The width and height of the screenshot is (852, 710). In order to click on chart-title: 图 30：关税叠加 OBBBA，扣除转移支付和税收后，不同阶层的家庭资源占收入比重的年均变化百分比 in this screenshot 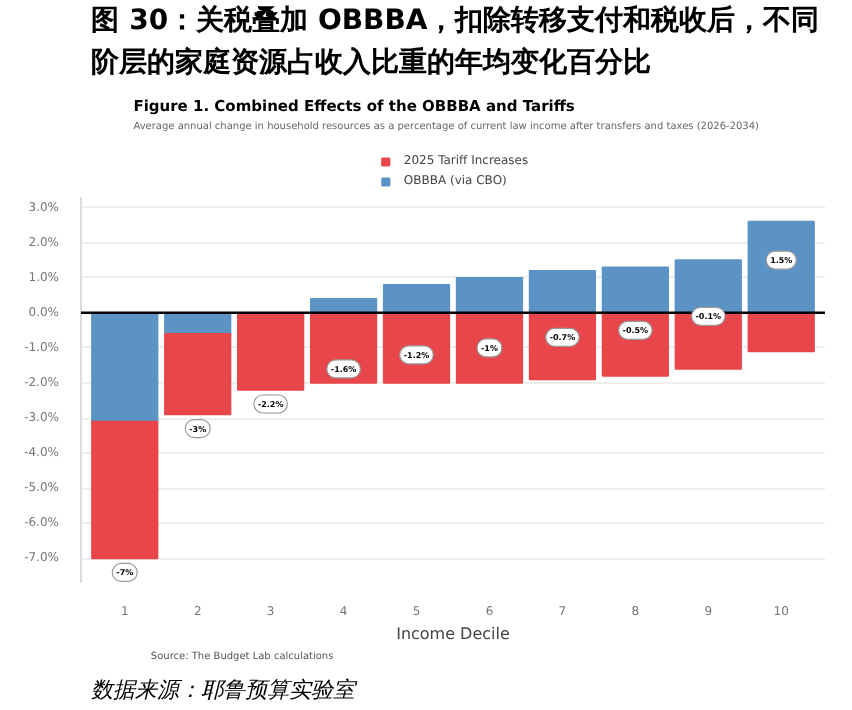, I will do `click(455, 41)`.